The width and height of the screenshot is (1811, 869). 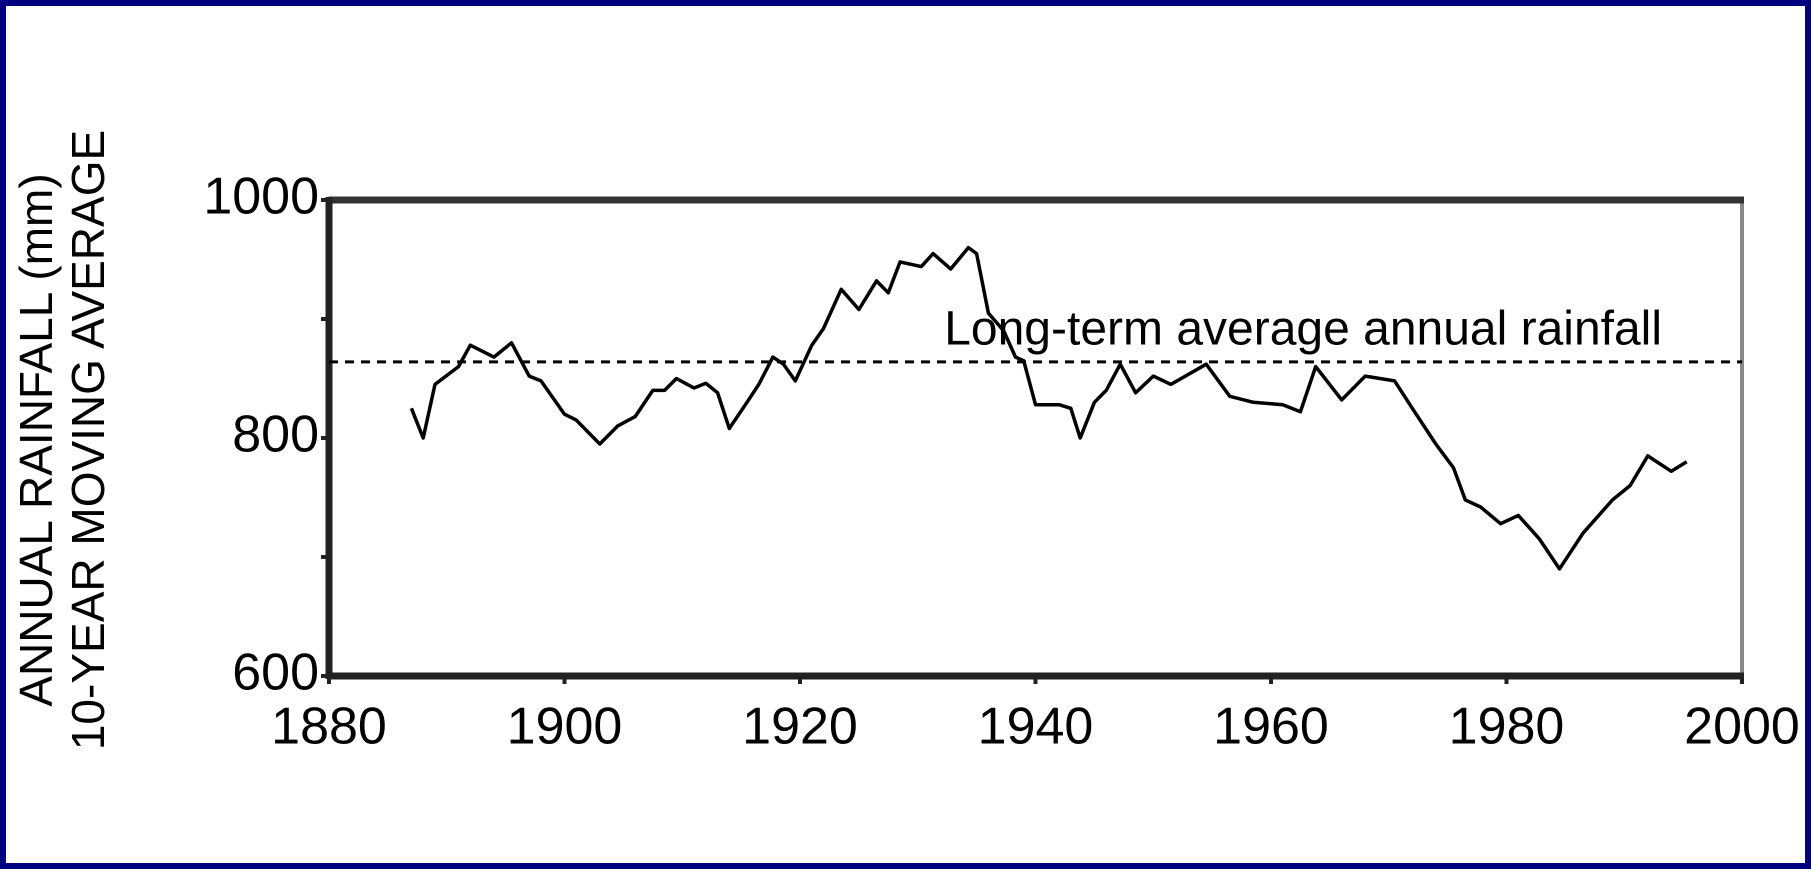 What do you see at coordinates (275, 435) in the screenshot?
I see `y-tick-label: 800` at bounding box center [275, 435].